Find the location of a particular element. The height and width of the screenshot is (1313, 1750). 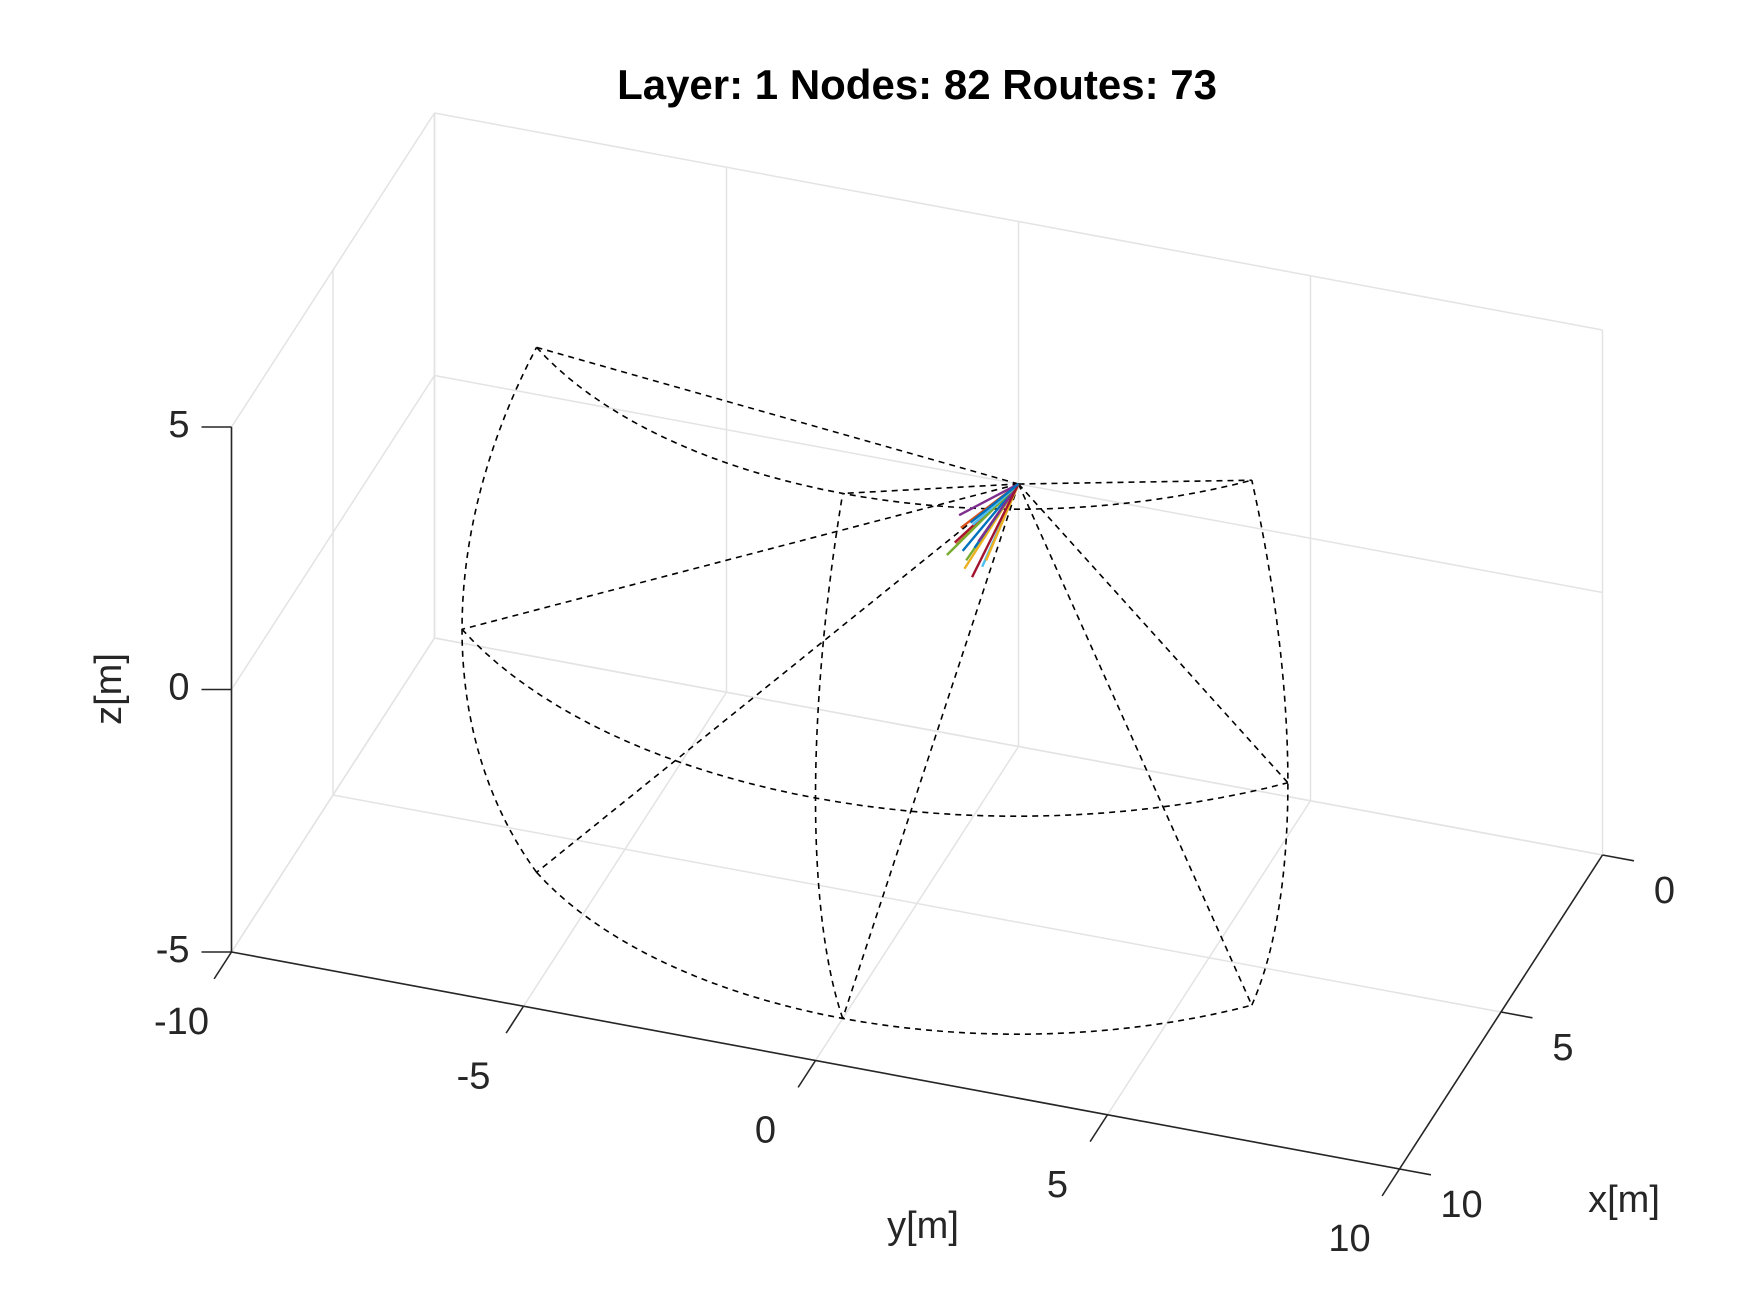

chart-title: Layer: 1 Nodes: 82 Routes: 73 is located at coordinates (917, 84).